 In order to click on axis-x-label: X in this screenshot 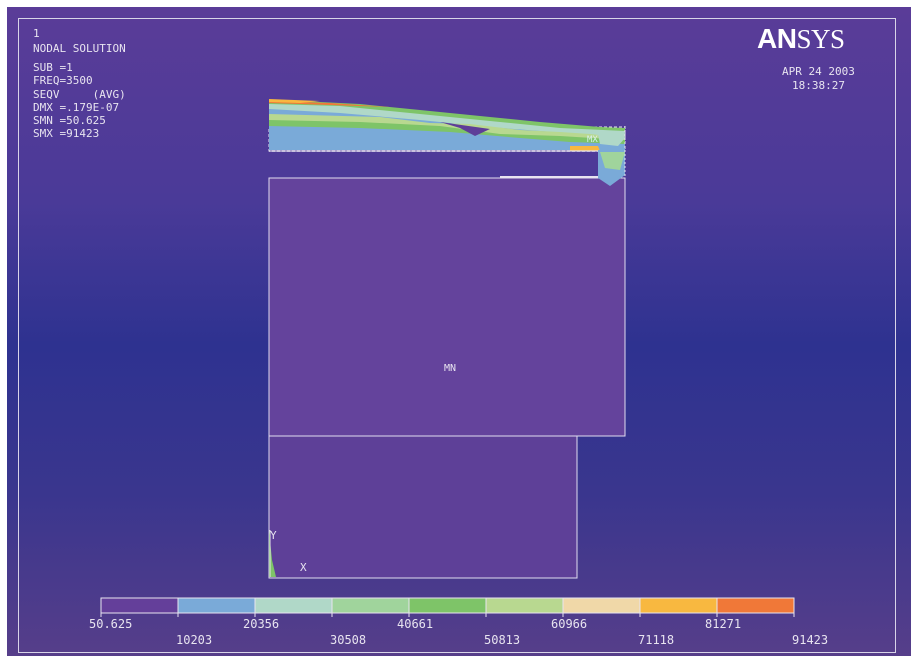, I will do `click(303, 567)`.